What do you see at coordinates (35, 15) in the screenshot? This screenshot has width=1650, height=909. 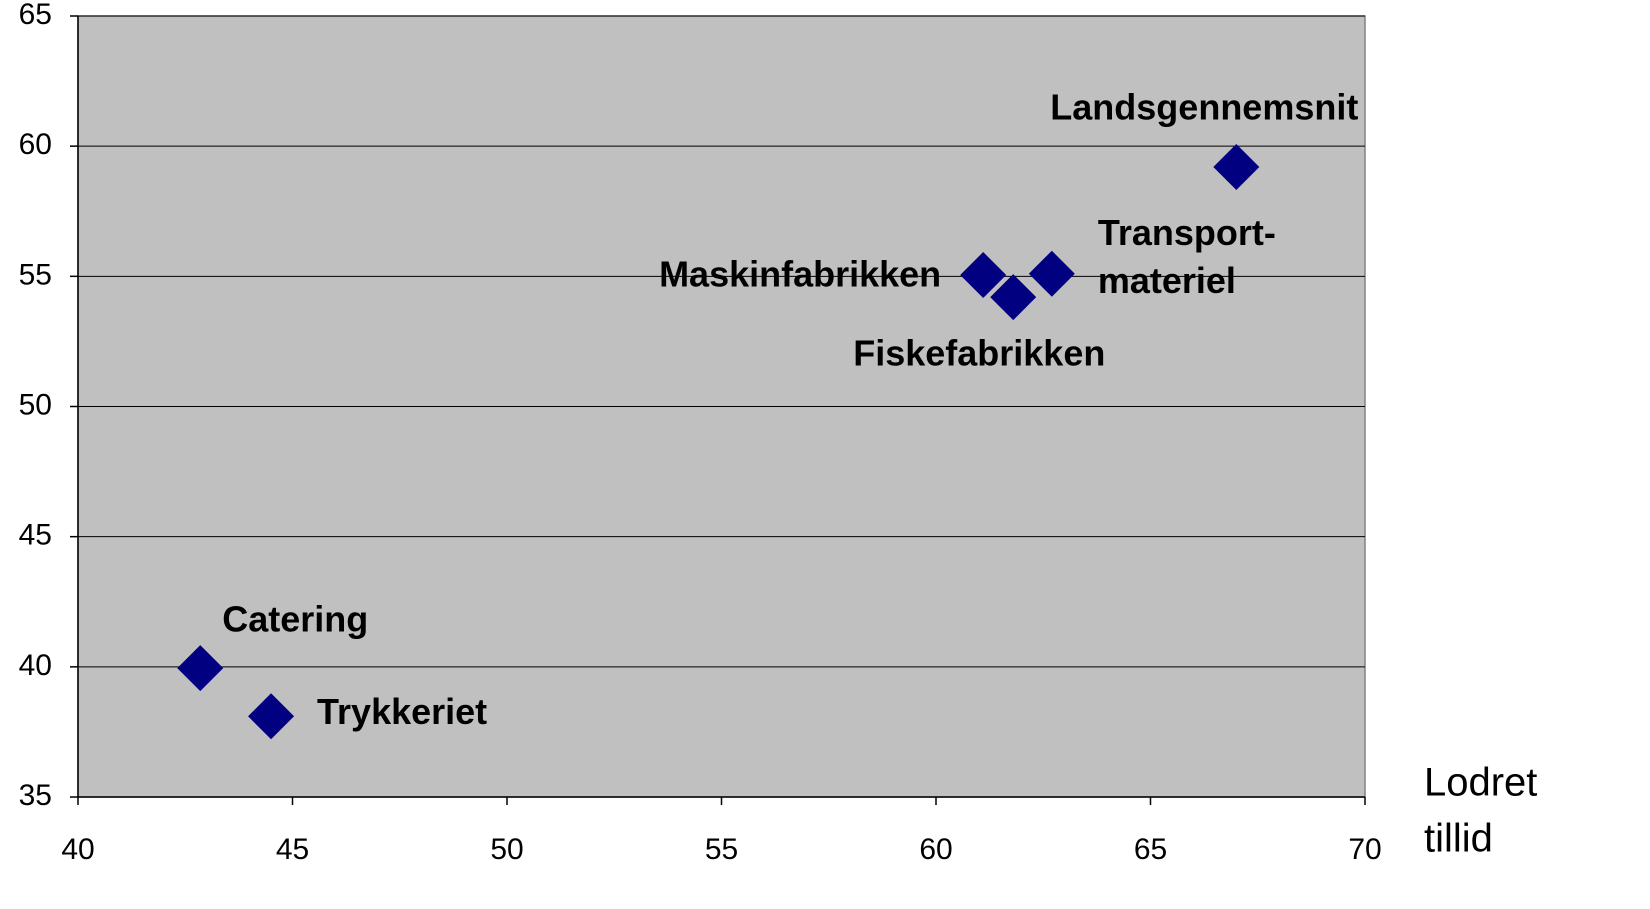 I see `y-tick-label: 65` at bounding box center [35, 15].